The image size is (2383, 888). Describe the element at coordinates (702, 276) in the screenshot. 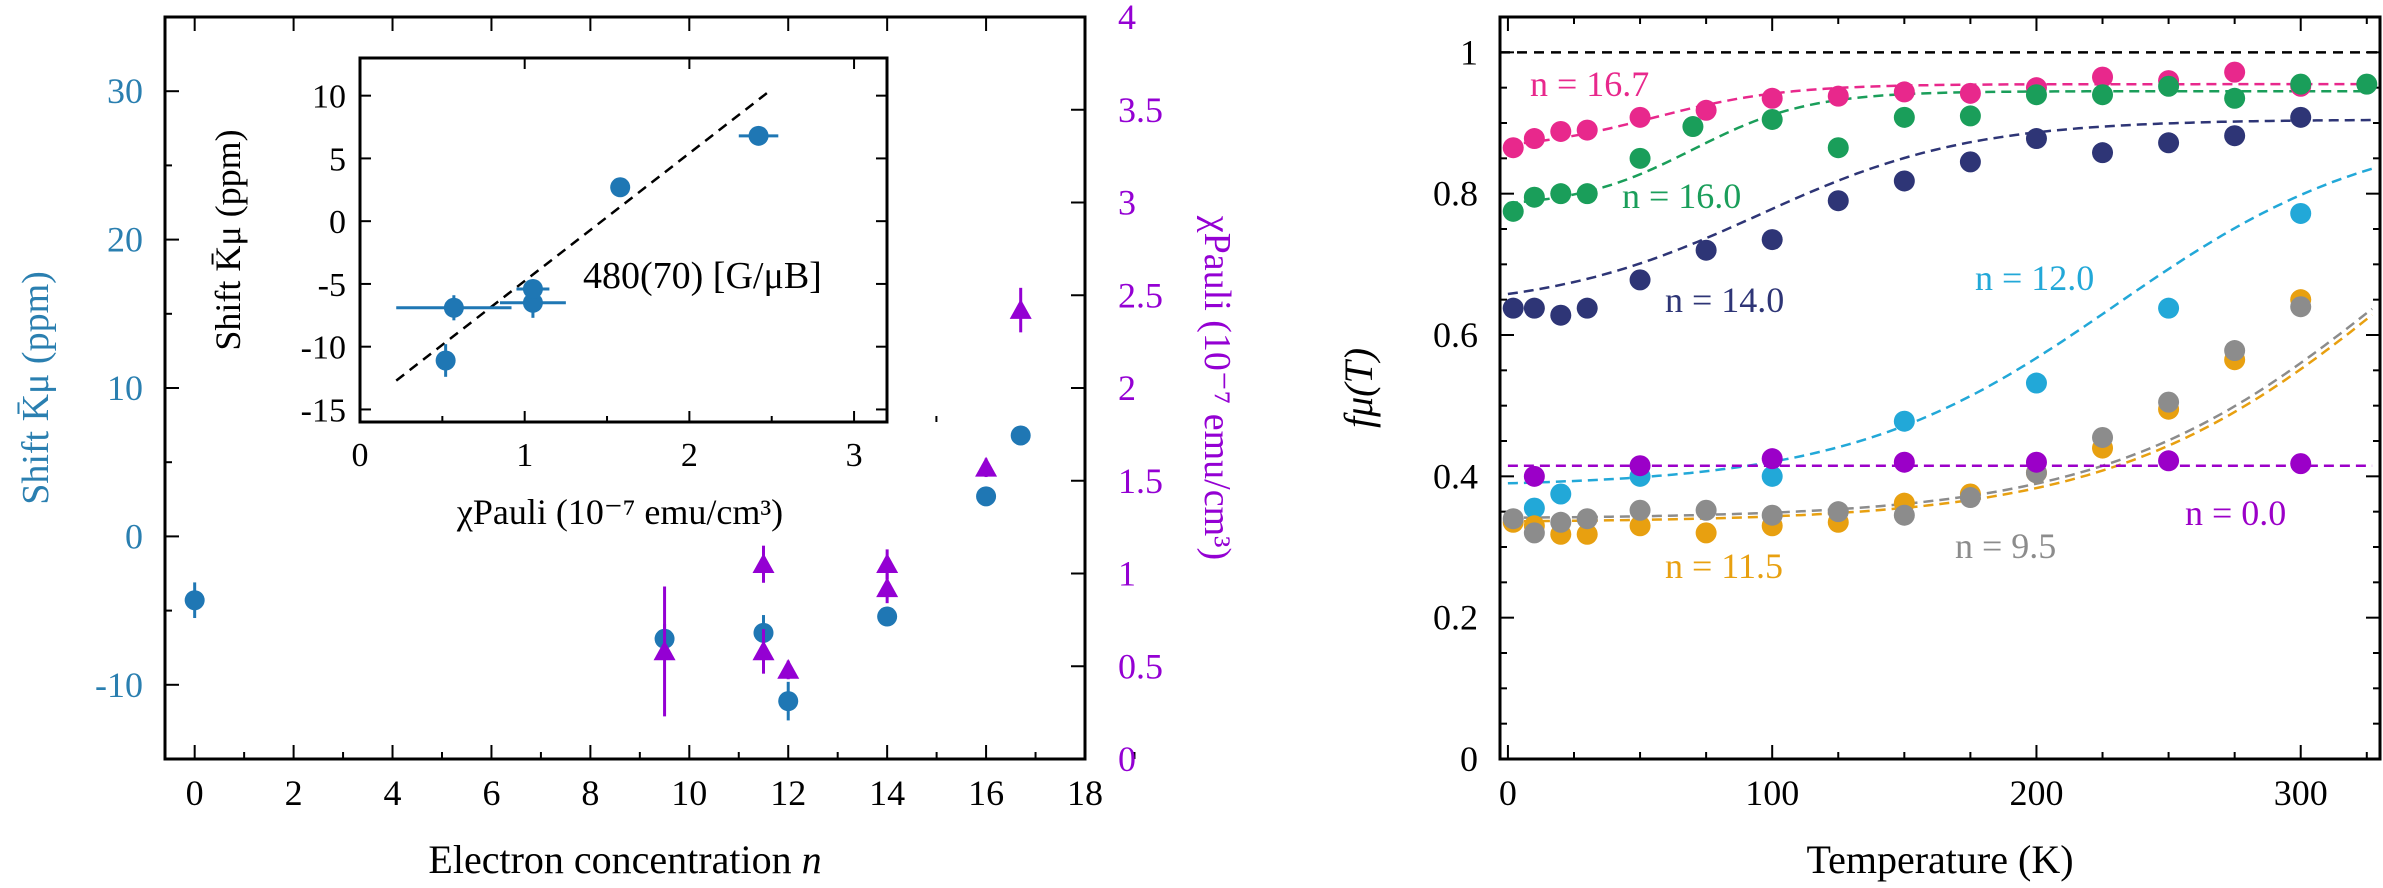

I see `inset-annotation: 480(70) [G/μB]` at that location.